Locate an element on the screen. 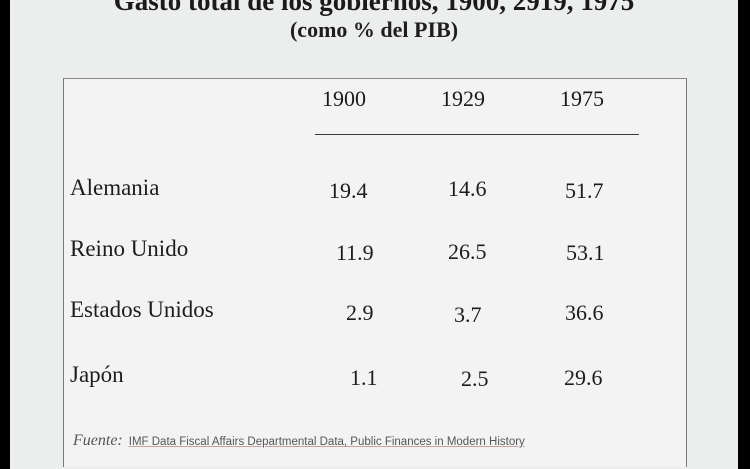 The width and height of the screenshot is (750, 469). cell-reino-unido-1975: 53.1 is located at coordinates (585, 252).